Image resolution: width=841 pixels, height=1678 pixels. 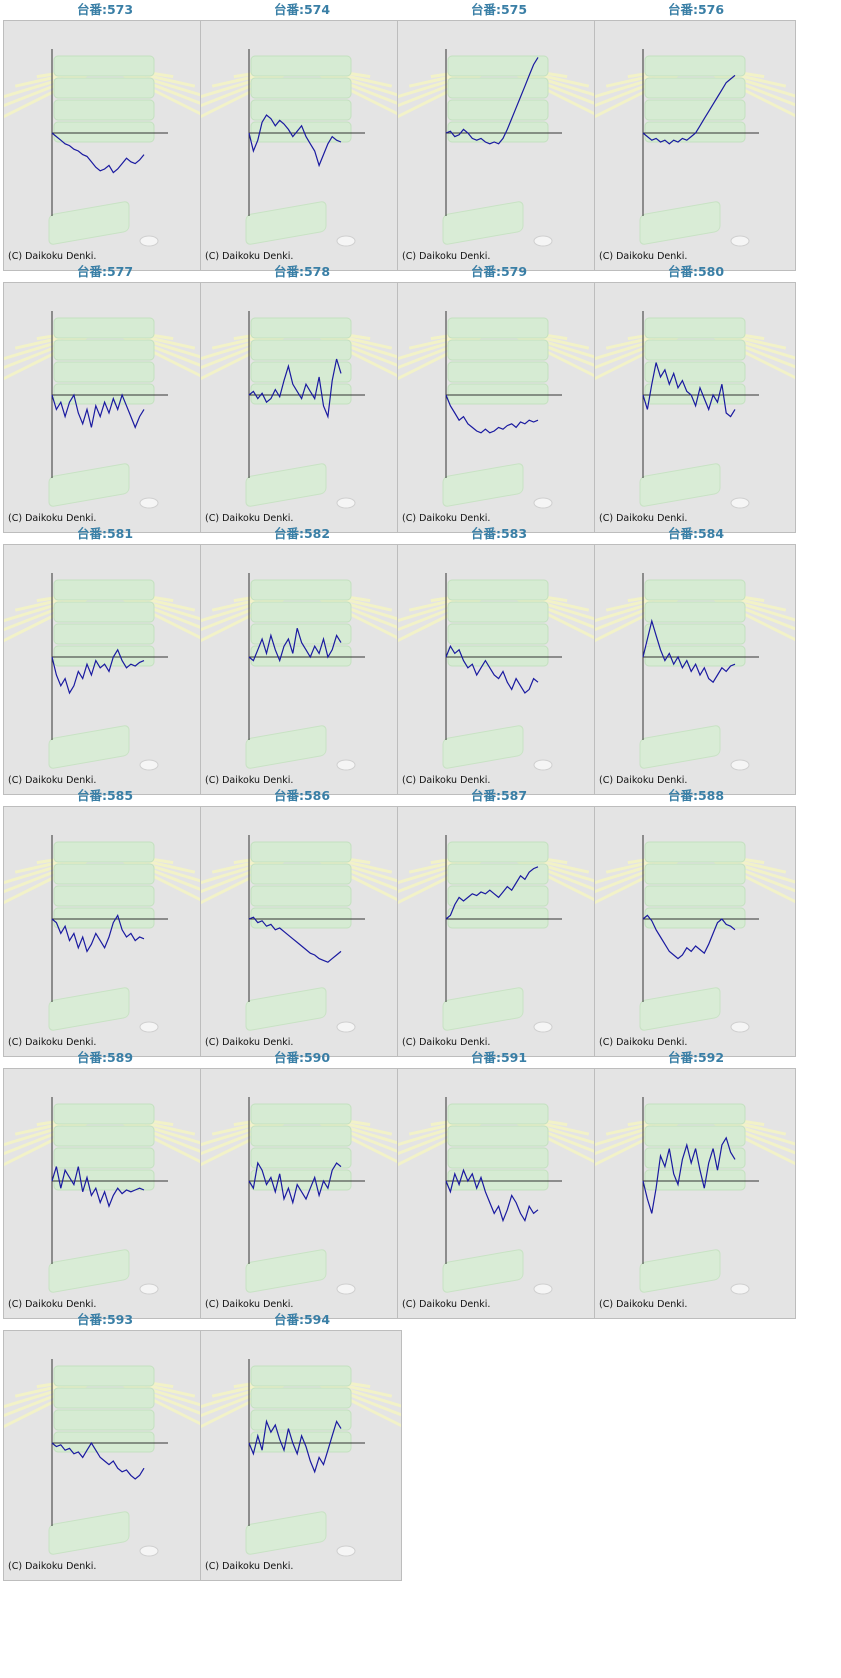 I want to click on slot-chart: 台番:586 (C) Daikoku Denki., so click(x=302, y=921).